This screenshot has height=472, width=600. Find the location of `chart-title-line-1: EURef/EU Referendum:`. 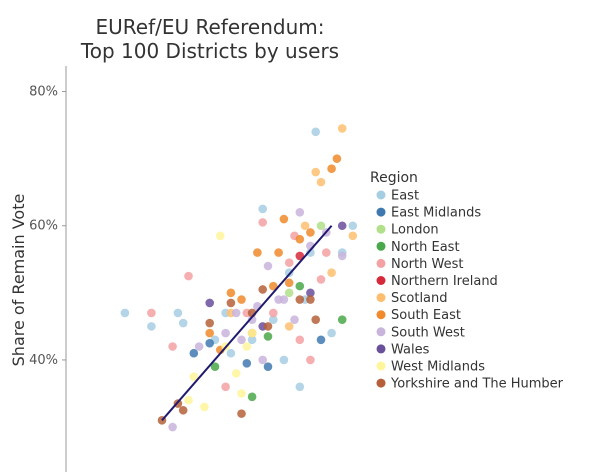

chart-title-line-1: EURef/EU Referendum: is located at coordinates (210, 27).